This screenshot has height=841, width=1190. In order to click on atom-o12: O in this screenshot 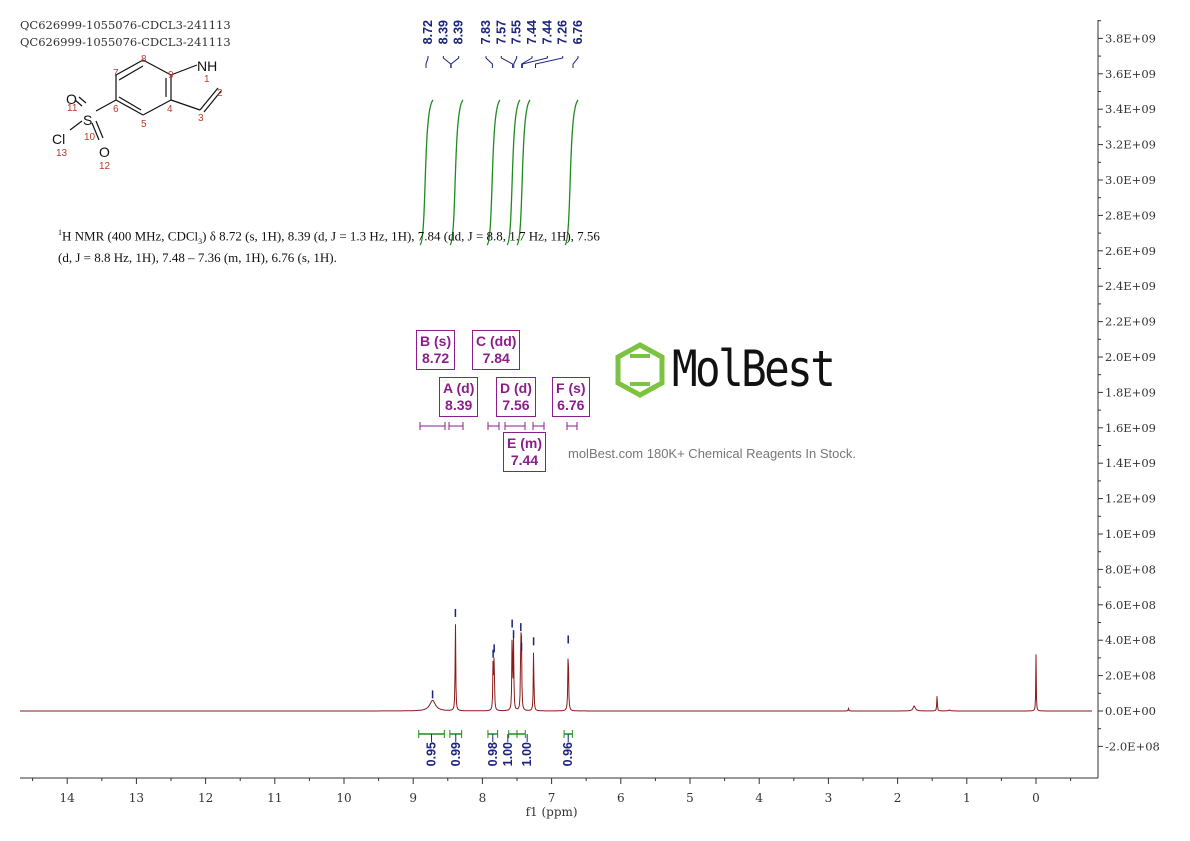, I will do `click(104, 152)`.